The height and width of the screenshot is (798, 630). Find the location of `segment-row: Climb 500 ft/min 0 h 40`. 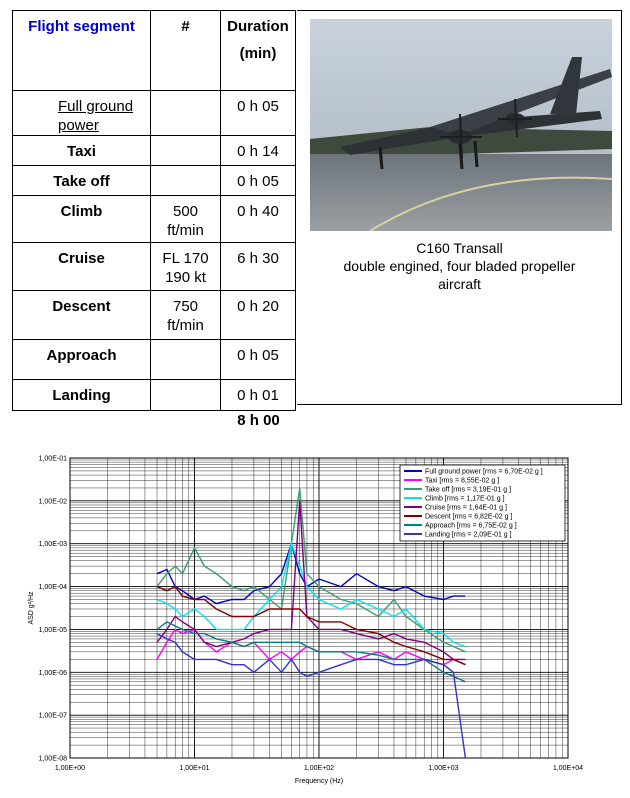

segment-row: Climb 500 ft/min 0 h 40 is located at coordinates (154, 219).